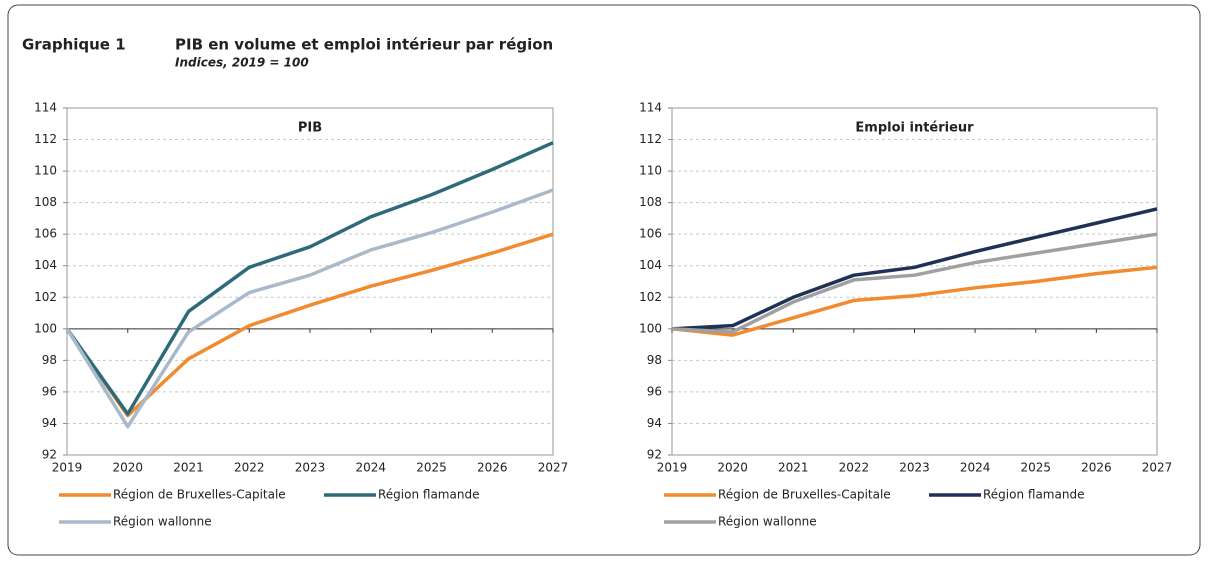 This screenshot has height=563, width=1208. Describe the element at coordinates (914, 128) in the screenshot. I see `chart-title: Emploi intérieur` at that location.